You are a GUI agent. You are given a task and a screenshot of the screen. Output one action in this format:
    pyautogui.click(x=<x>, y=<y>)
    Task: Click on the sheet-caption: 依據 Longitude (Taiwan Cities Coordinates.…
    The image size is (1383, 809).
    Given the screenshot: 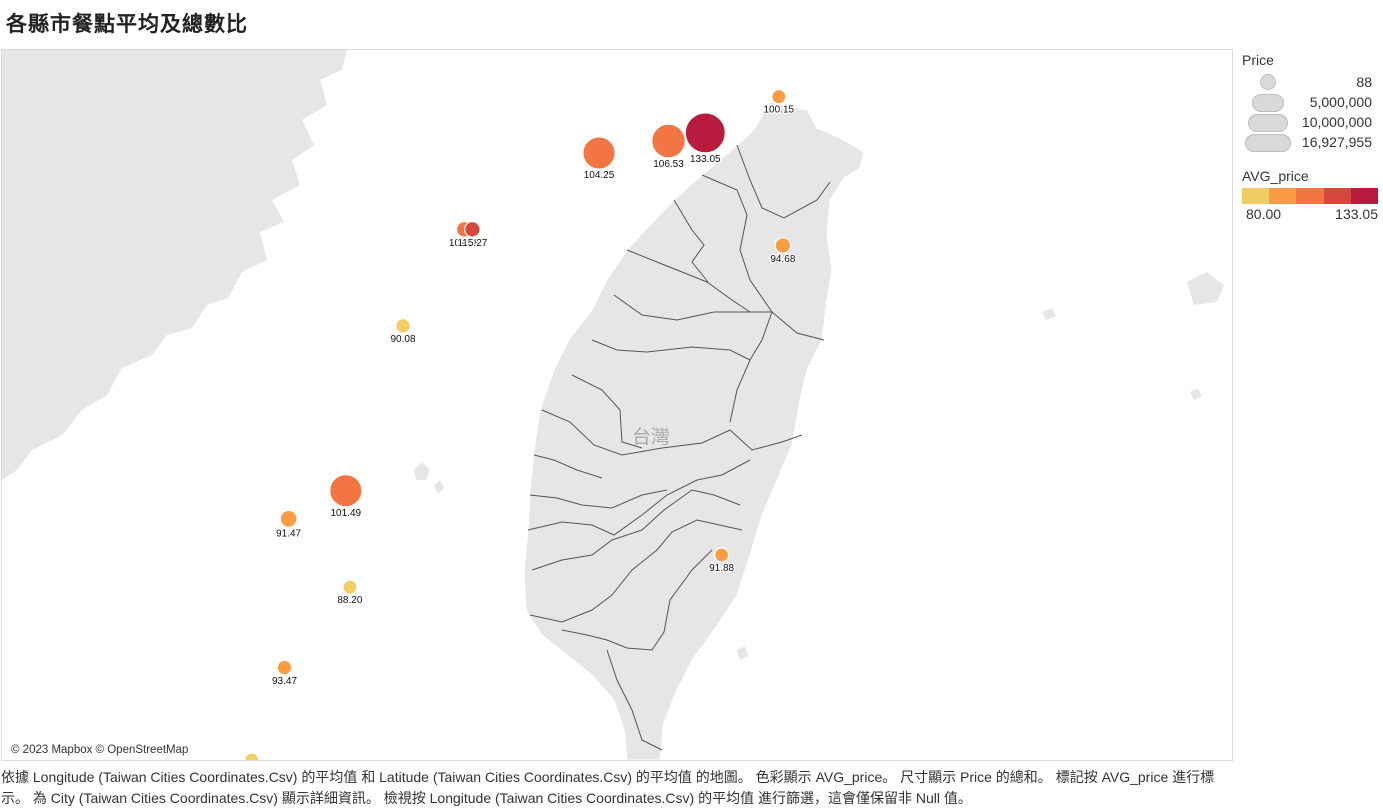 What is the action you would take?
    pyautogui.click(x=608, y=787)
    